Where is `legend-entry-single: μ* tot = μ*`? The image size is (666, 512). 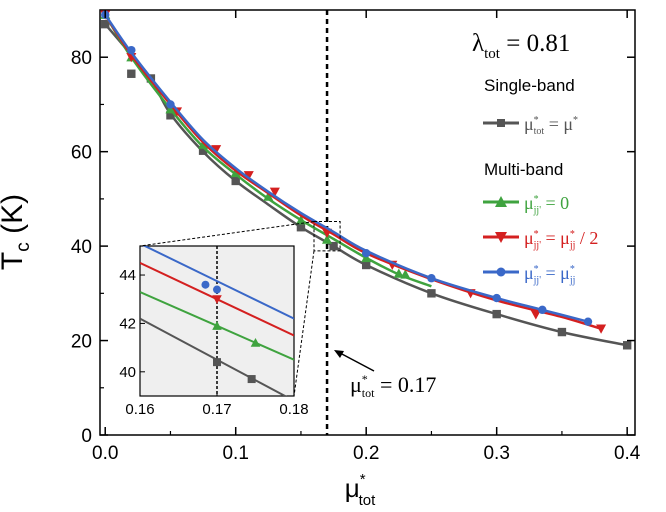 legend-entry-single: μ* tot = μ* is located at coordinates (530, 125).